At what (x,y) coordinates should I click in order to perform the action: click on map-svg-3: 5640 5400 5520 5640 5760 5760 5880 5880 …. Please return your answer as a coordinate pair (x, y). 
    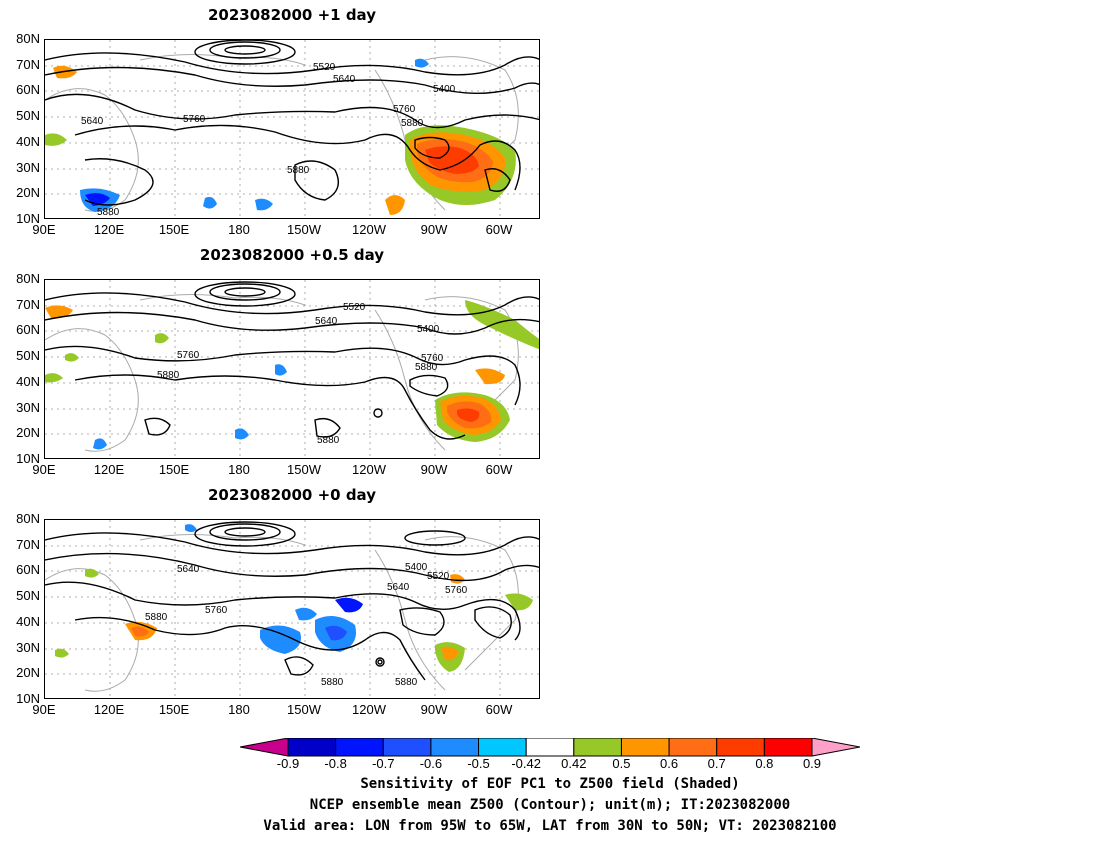
    Looking at the image, I should click on (292, 609).